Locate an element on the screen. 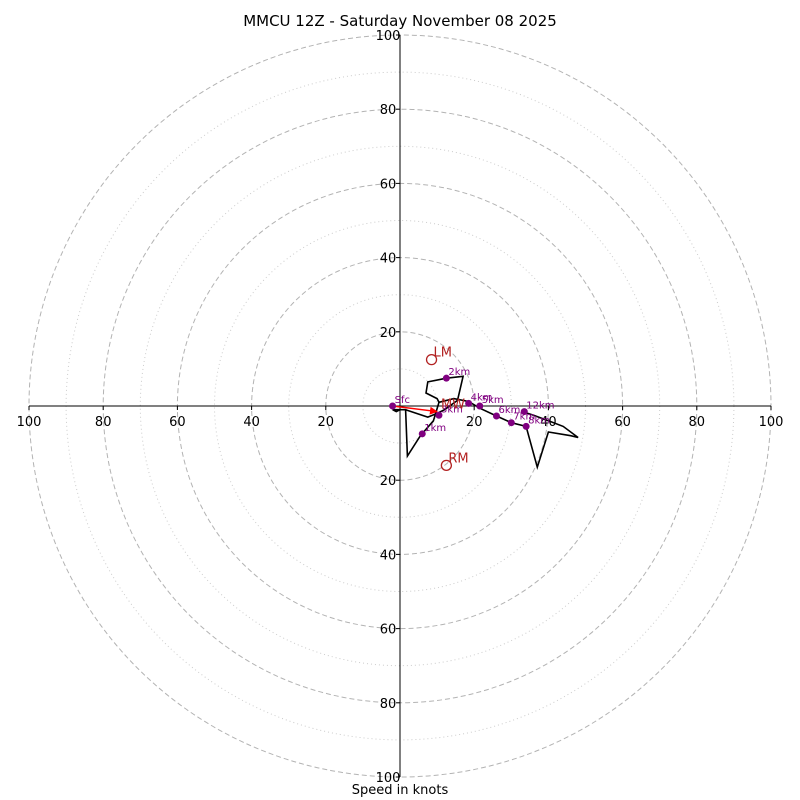 The image size is (800, 800). hodograph-trace is located at coordinates (485, 434).